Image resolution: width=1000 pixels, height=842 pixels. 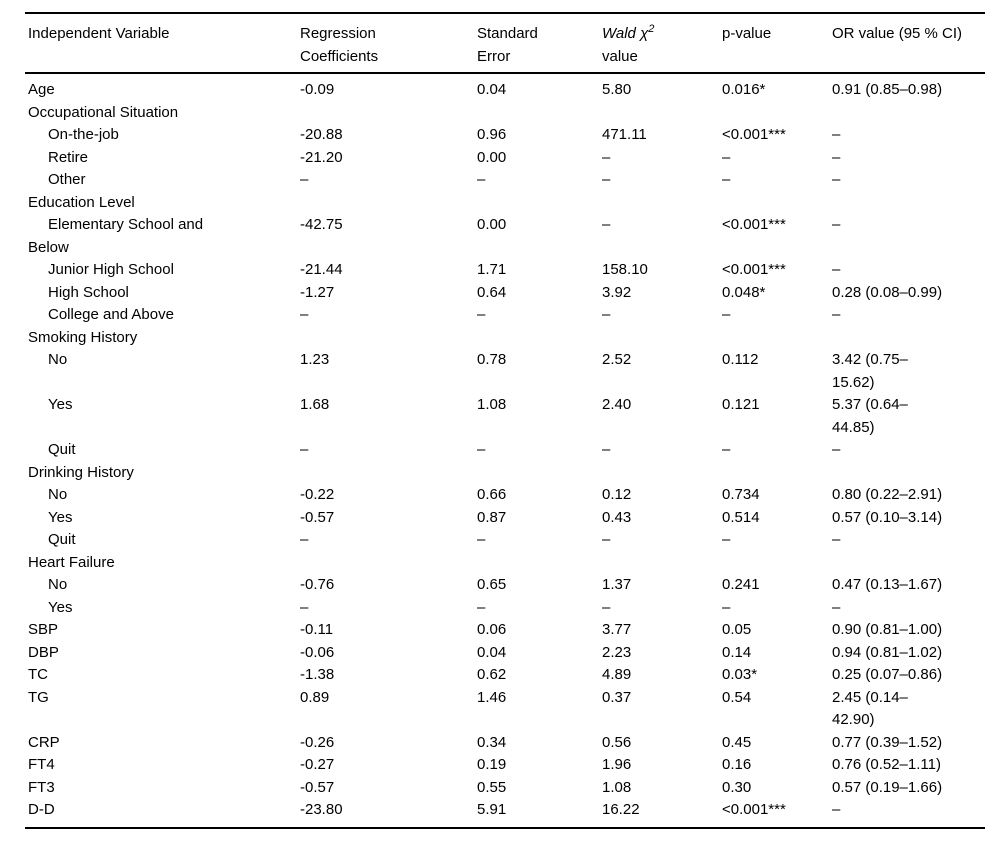 What do you see at coordinates (43, 629) in the screenshot?
I see `row-label: SBP` at bounding box center [43, 629].